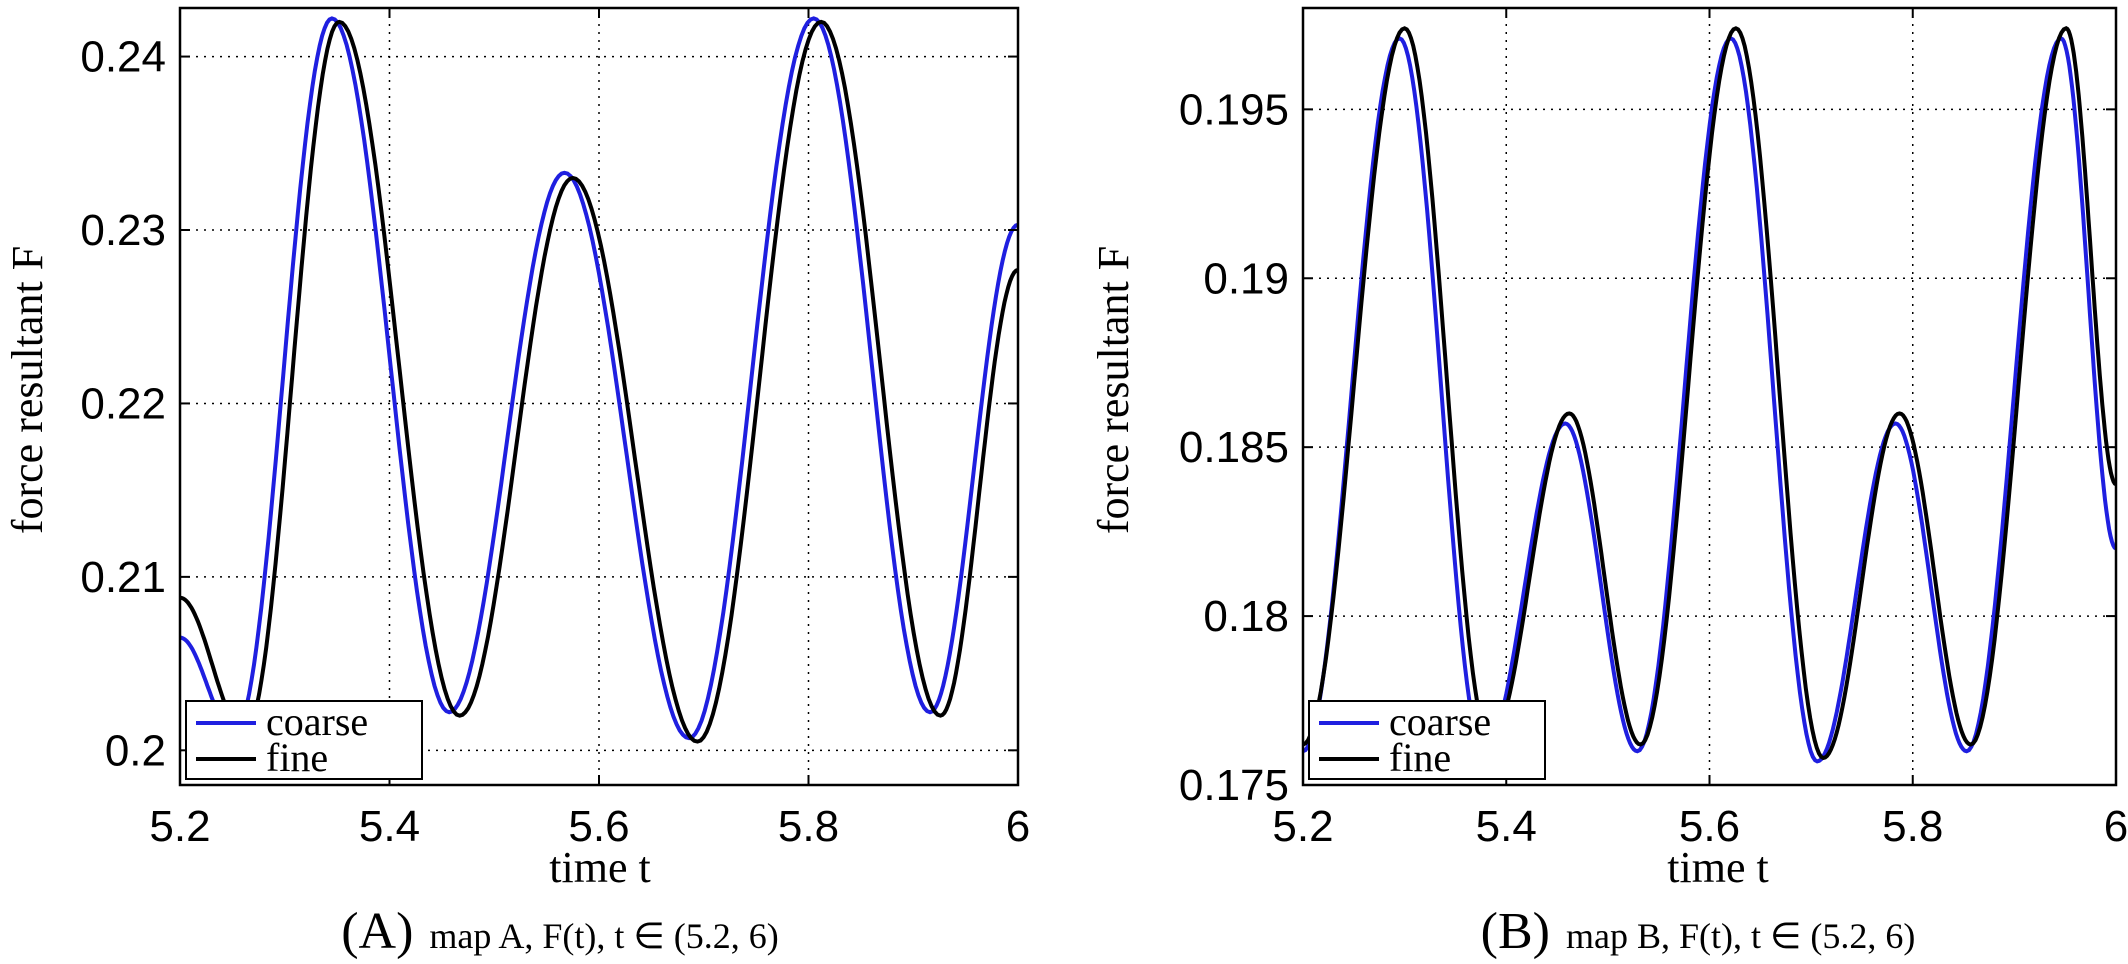 Image resolution: width=2128 pixels, height=964 pixels. I want to click on panel-a-caption: (A) map A, F(t), t ∈ (5.2, 6), so click(560, 931).